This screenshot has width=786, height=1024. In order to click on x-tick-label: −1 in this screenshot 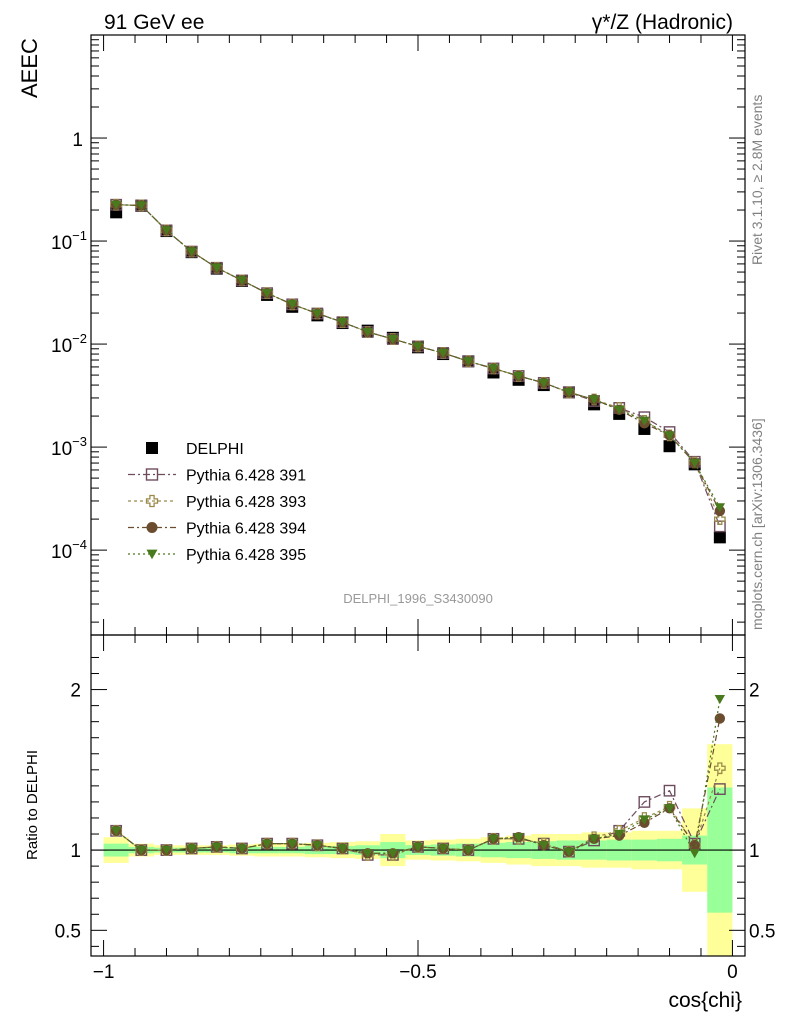, I will do `click(104, 972)`.